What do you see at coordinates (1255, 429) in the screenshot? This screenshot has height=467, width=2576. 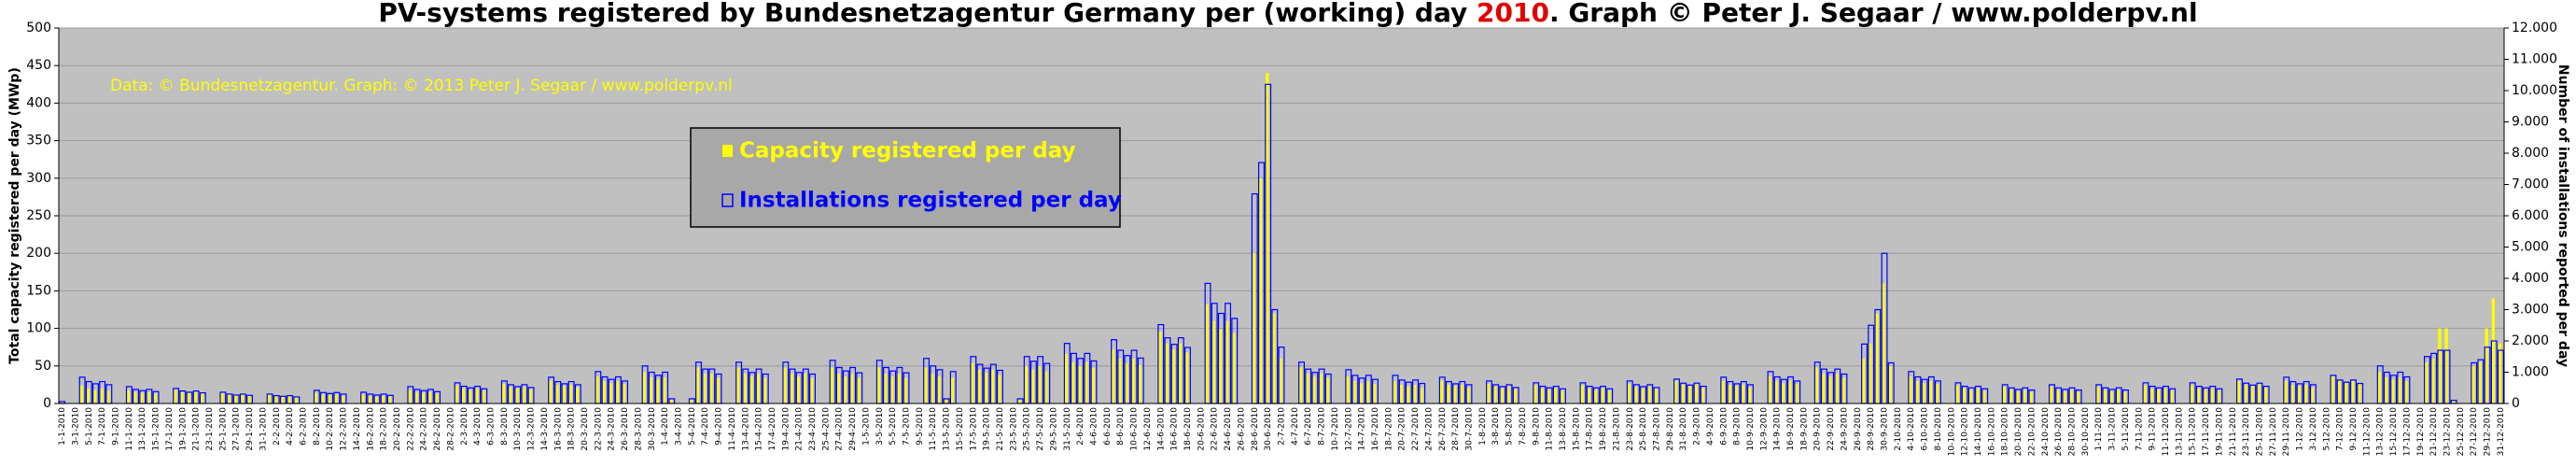 I see `x-tick-label: 28-6-2010` at bounding box center [1255, 429].